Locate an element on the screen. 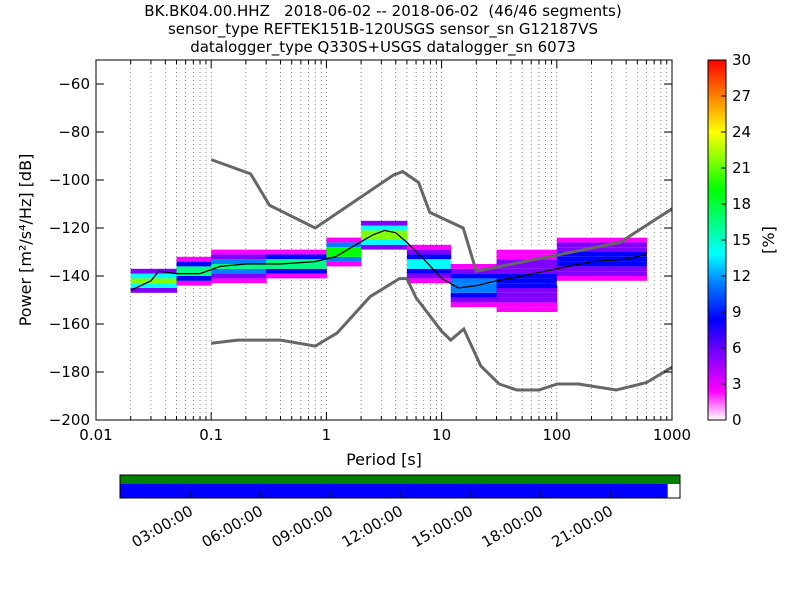 The height and width of the screenshot is (600, 800). y-axis-label: Power [m²/s⁴/Hz] [dB] is located at coordinates (25, 240).